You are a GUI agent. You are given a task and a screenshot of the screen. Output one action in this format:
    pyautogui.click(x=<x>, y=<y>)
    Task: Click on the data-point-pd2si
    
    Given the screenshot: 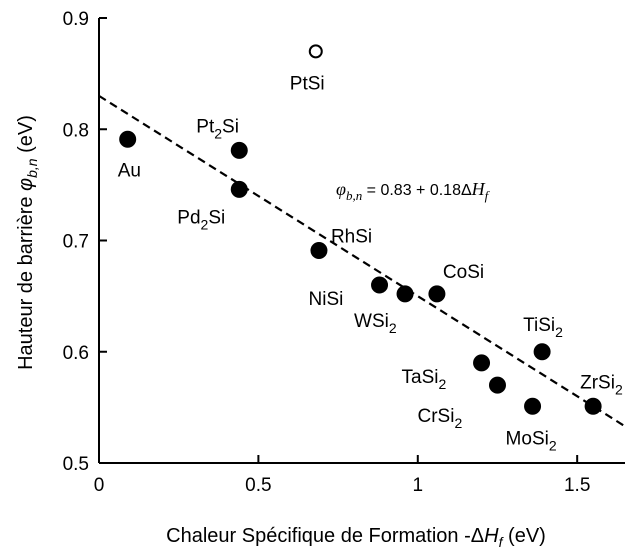 What is the action you would take?
    pyautogui.click(x=239, y=189)
    